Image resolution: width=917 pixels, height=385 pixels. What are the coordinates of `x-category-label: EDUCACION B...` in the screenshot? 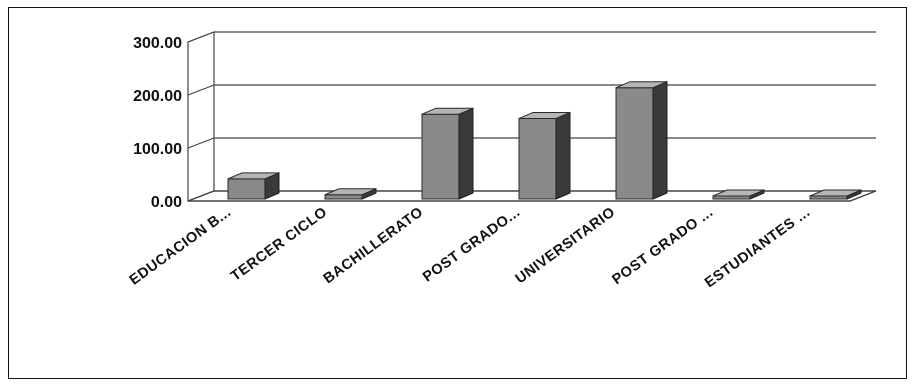 It's located at (181, 246).